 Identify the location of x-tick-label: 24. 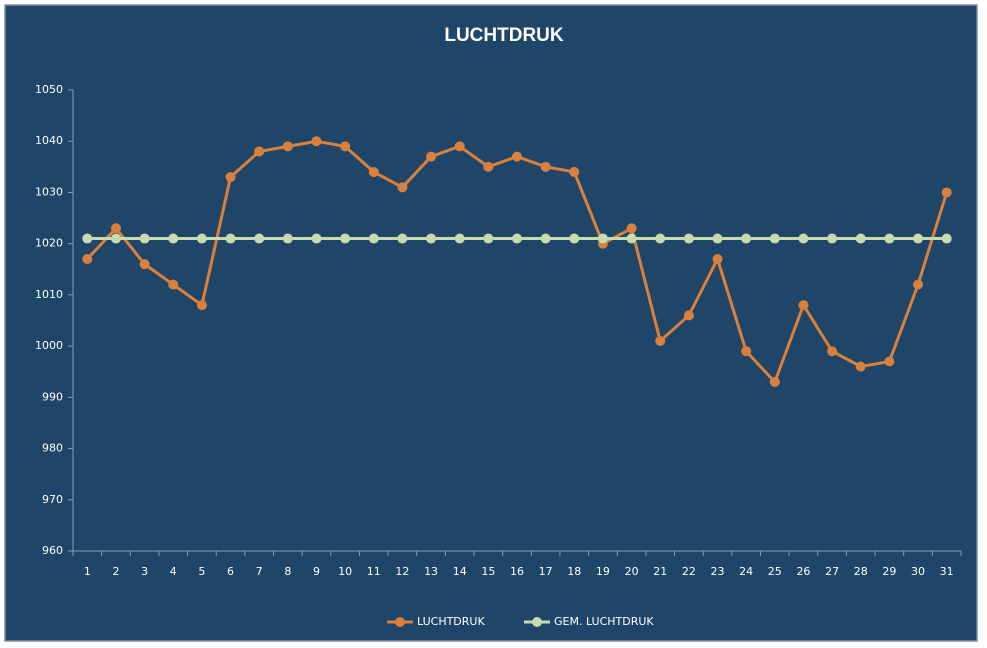
(746, 571).